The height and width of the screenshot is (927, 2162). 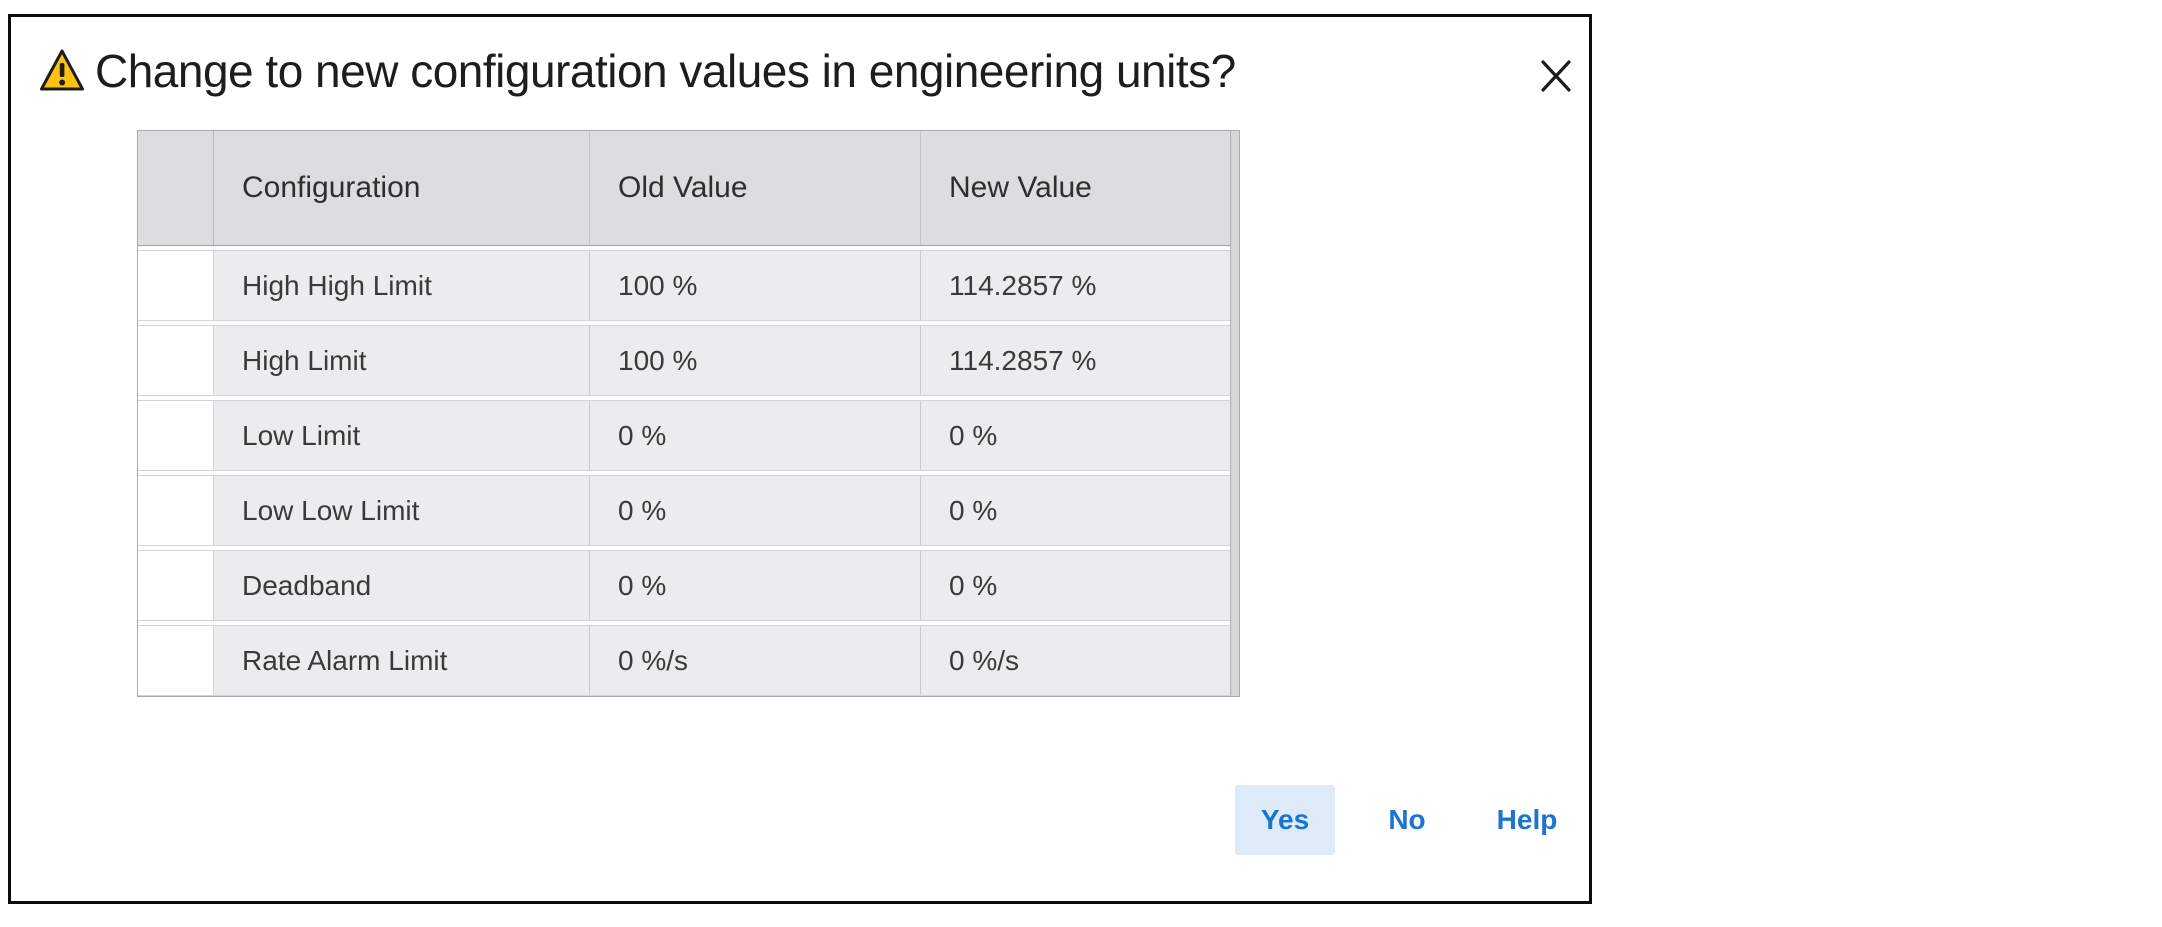 What do you see at coordinates (176, 188) in the screenshot?
I see `header-selector-cell` at bounding box center [176, 188].